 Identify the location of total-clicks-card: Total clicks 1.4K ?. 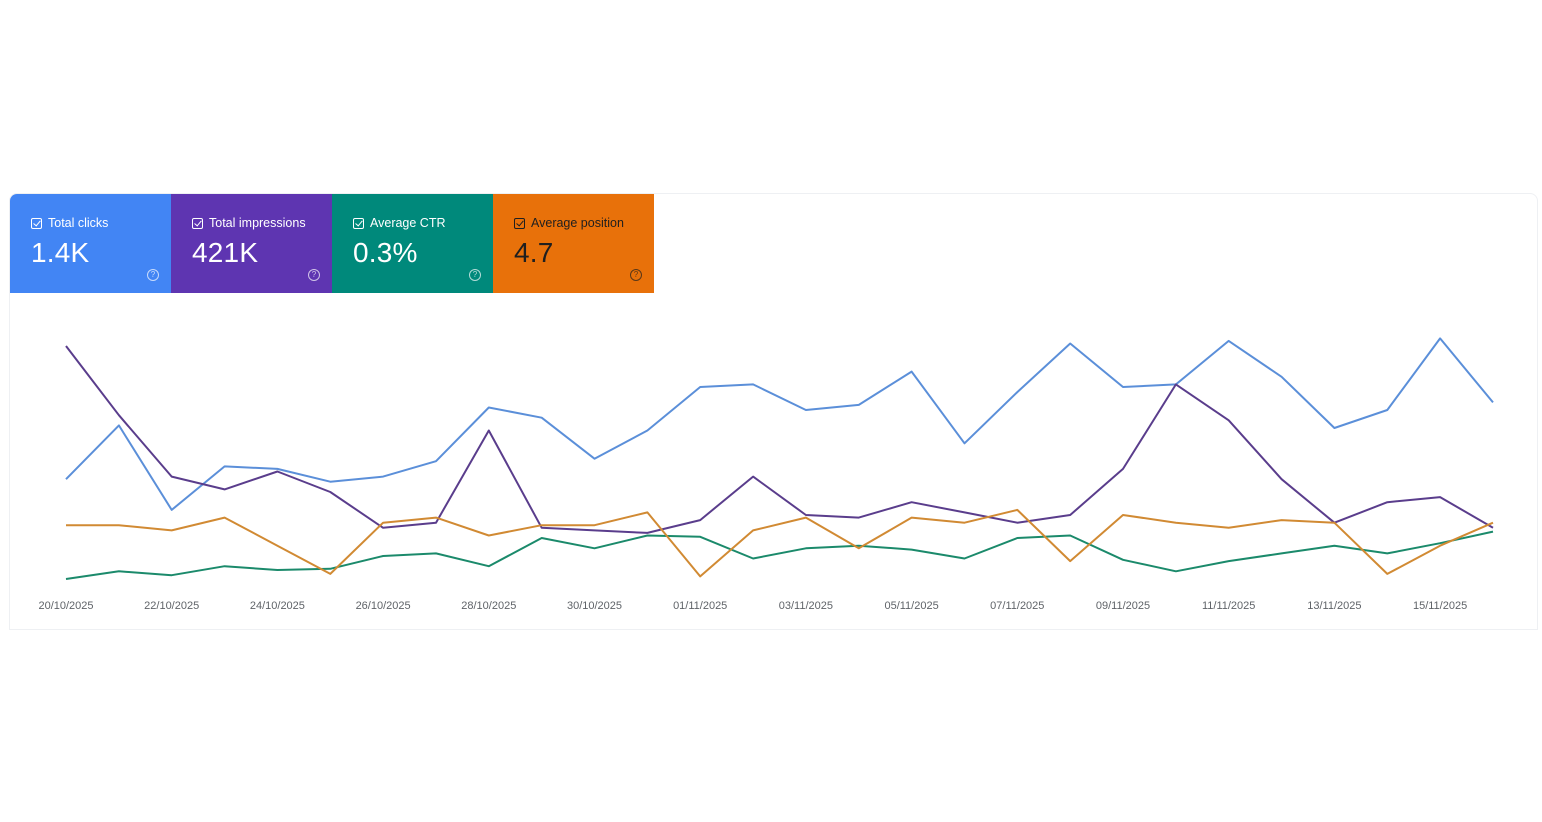
(90, 243).